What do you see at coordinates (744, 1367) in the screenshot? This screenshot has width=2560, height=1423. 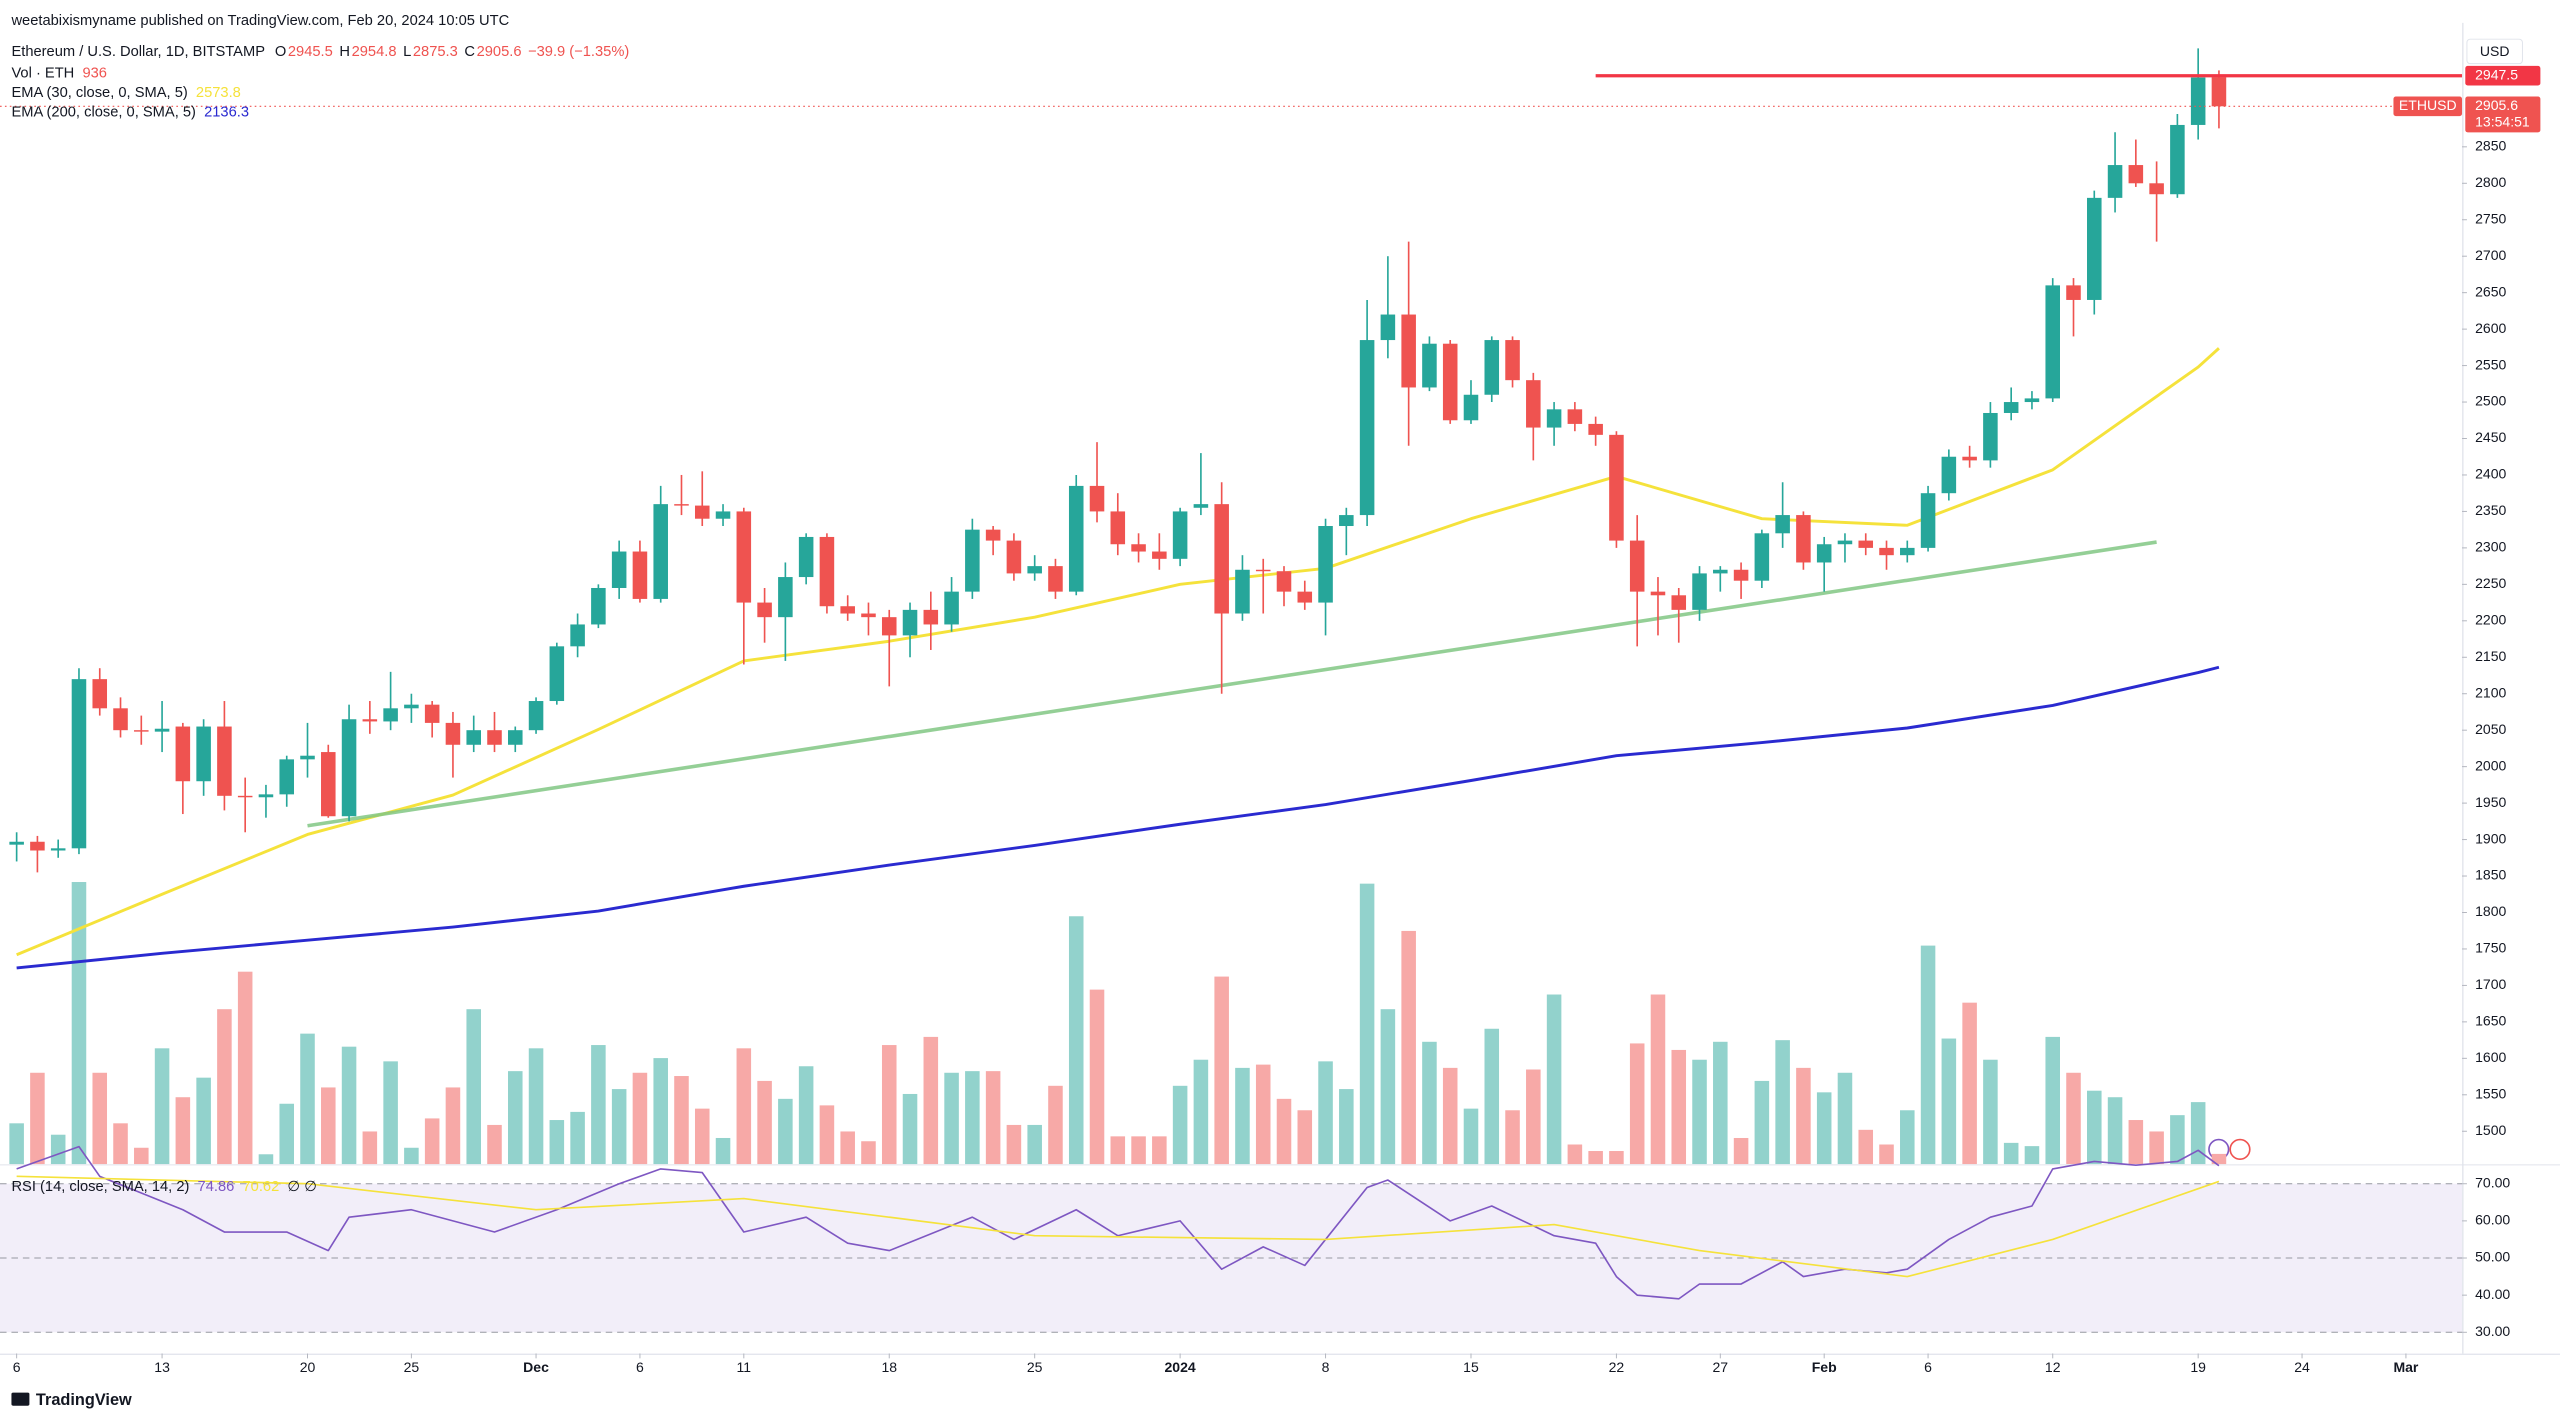 I see `x-tick-label: 11` at bounding box center [744, 1367].